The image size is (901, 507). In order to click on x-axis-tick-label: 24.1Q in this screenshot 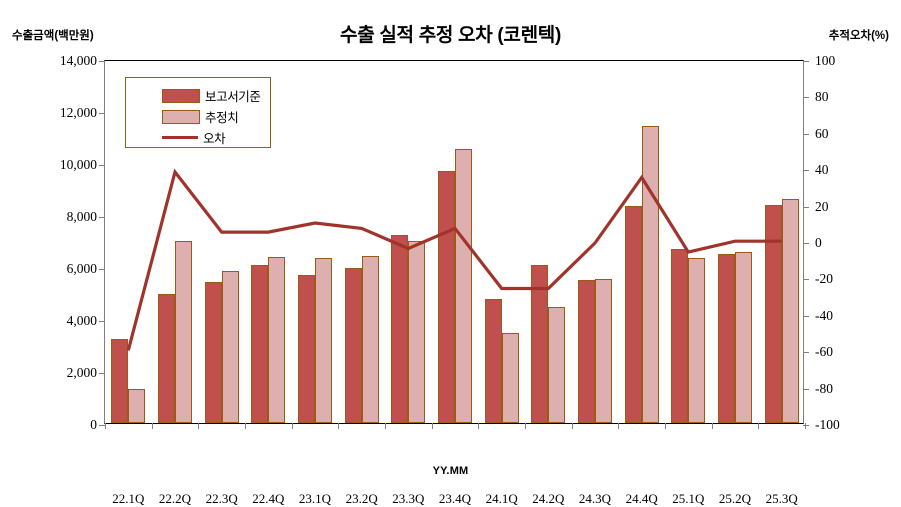, I will do `click(501, 498)`.